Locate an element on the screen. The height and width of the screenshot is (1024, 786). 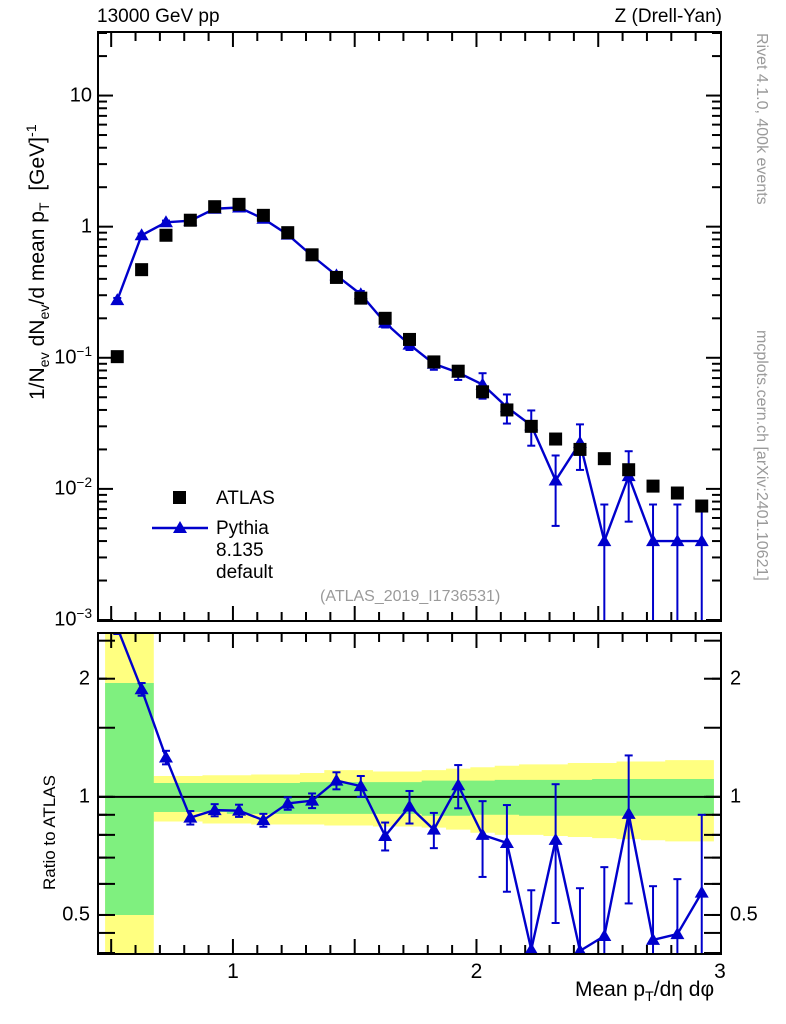
x-tick-label: 3 is located at coordinates (720, 971).